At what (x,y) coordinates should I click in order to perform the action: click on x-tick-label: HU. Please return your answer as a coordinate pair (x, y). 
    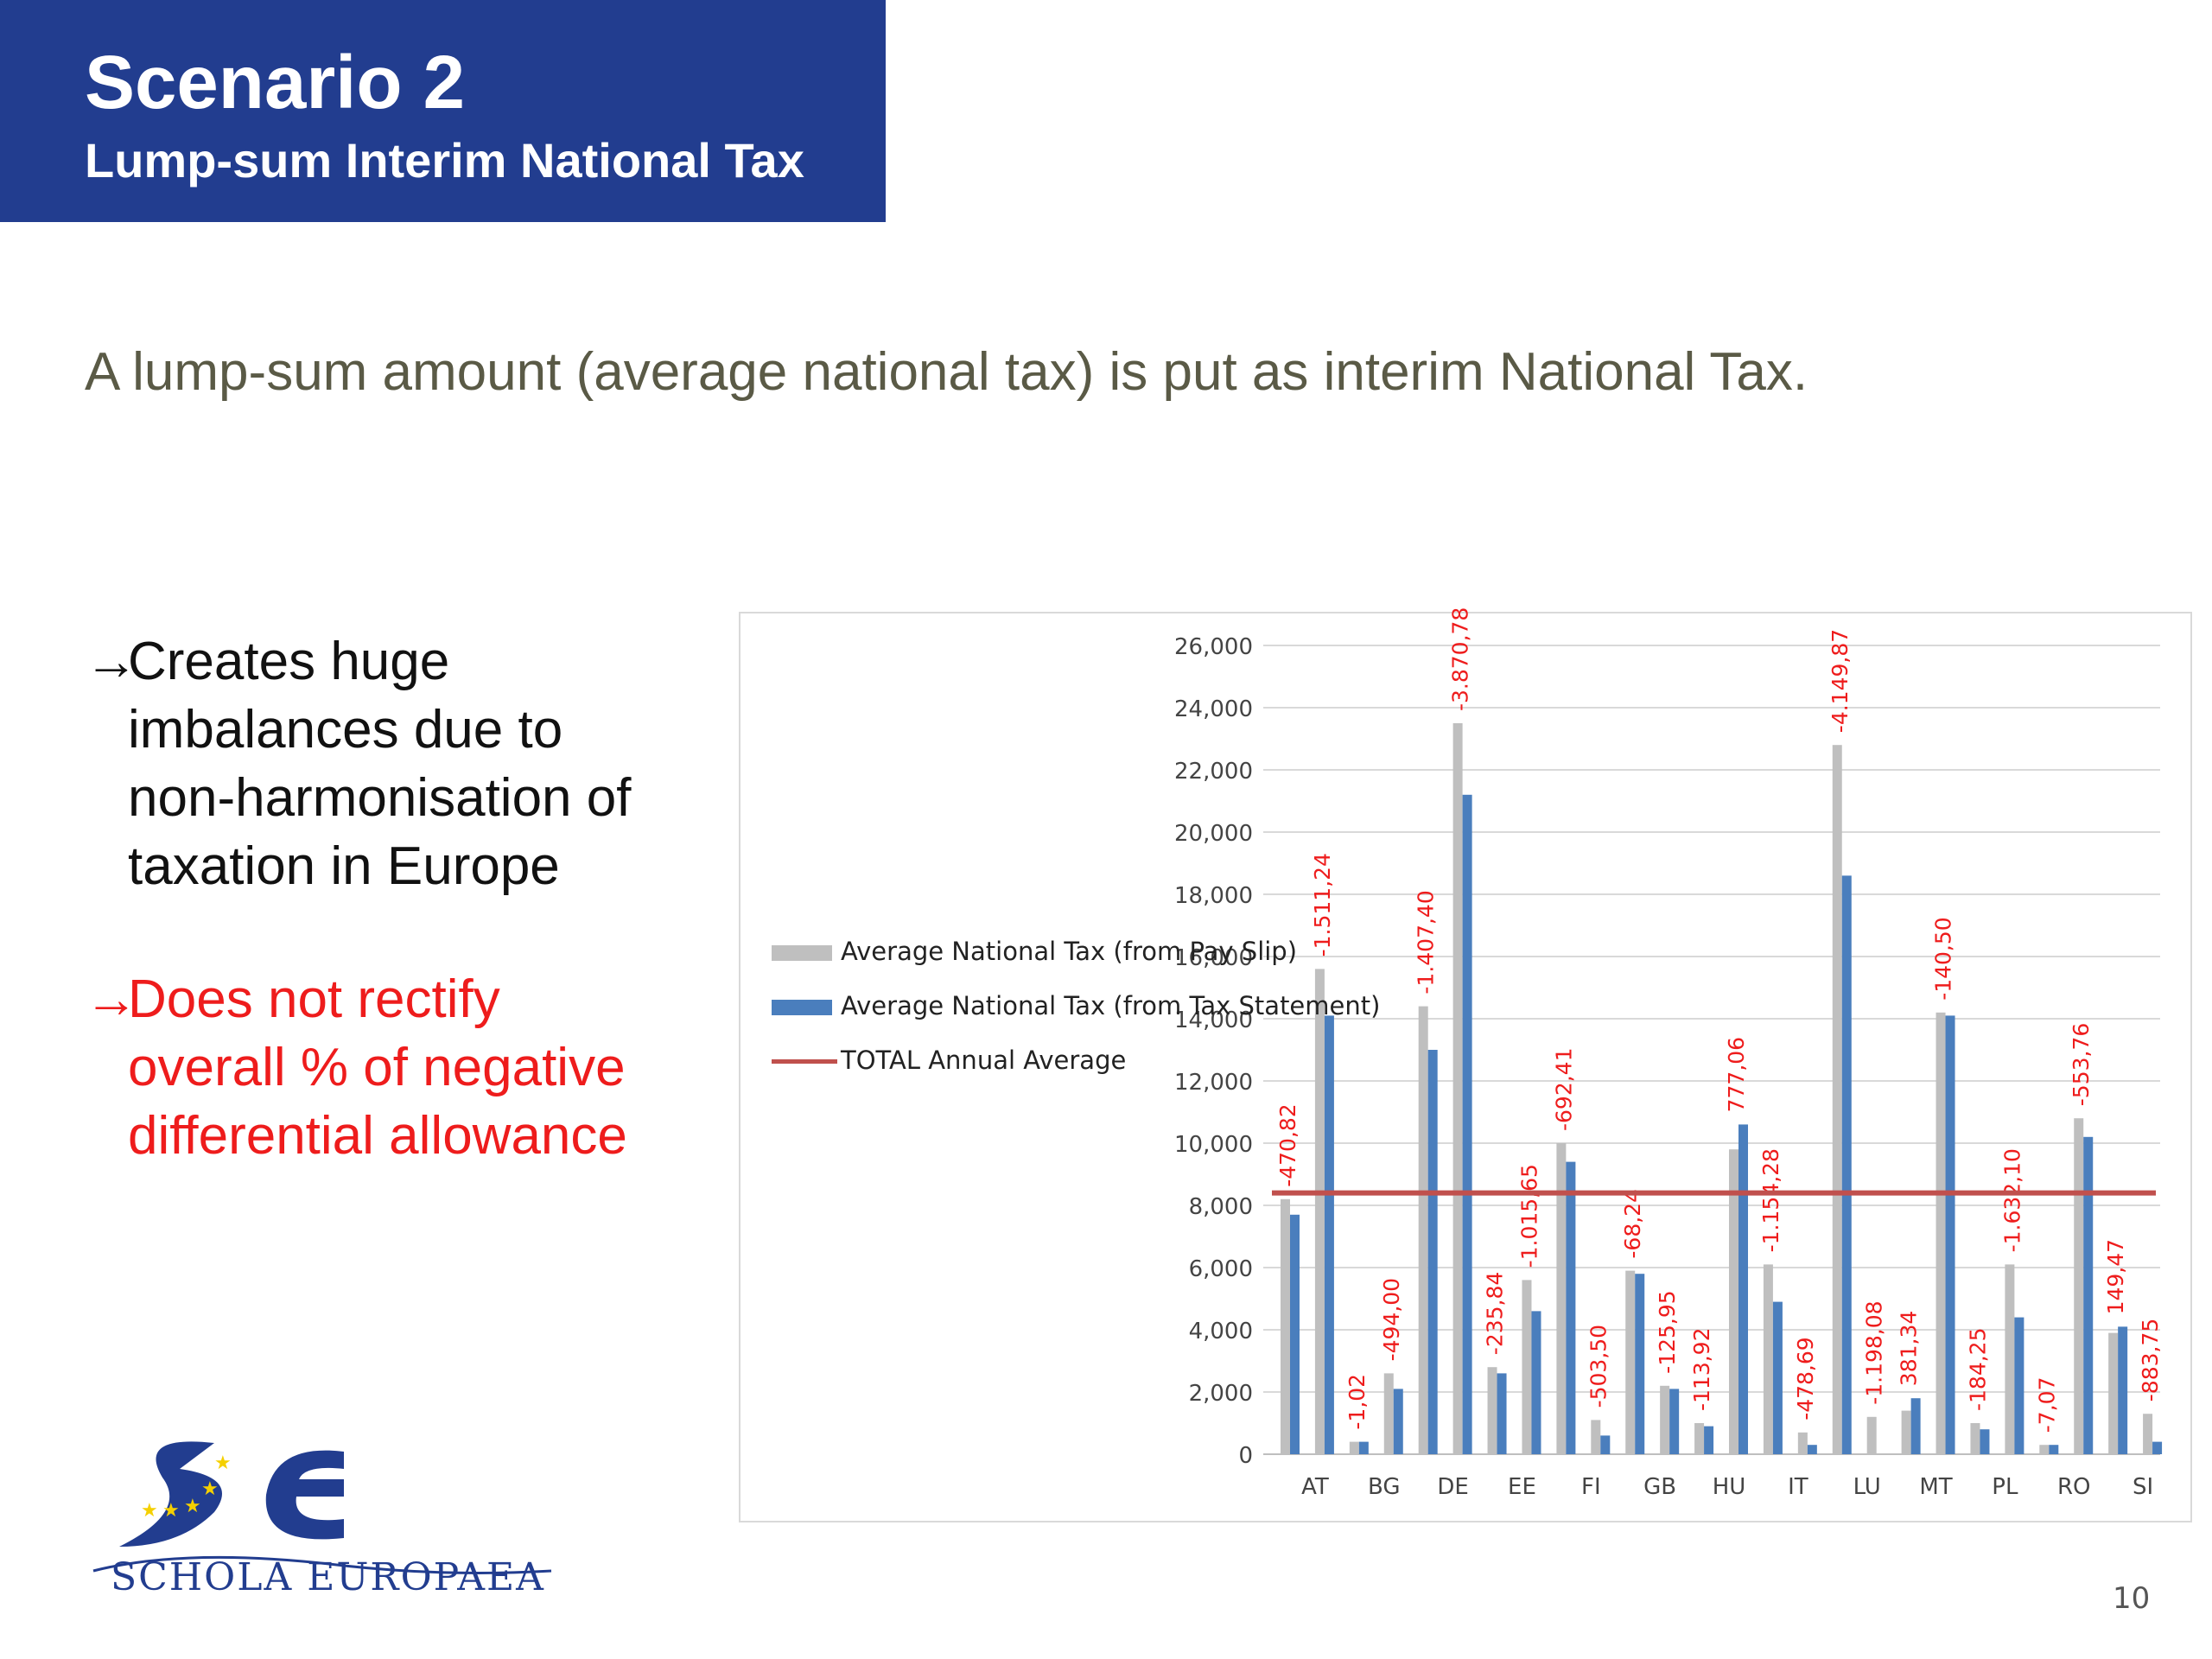
    Looking at the image, I should click on (1729, 1487).